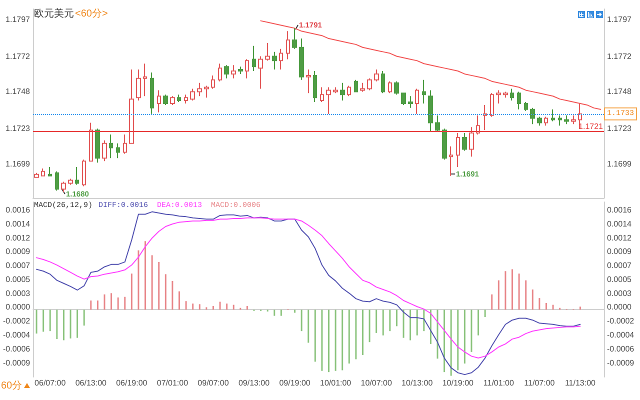  What do you see at coordinates (619, 251) in the screenshot?
I see `y2-tick-label: 0.0009` at bounding box center [619, 251].